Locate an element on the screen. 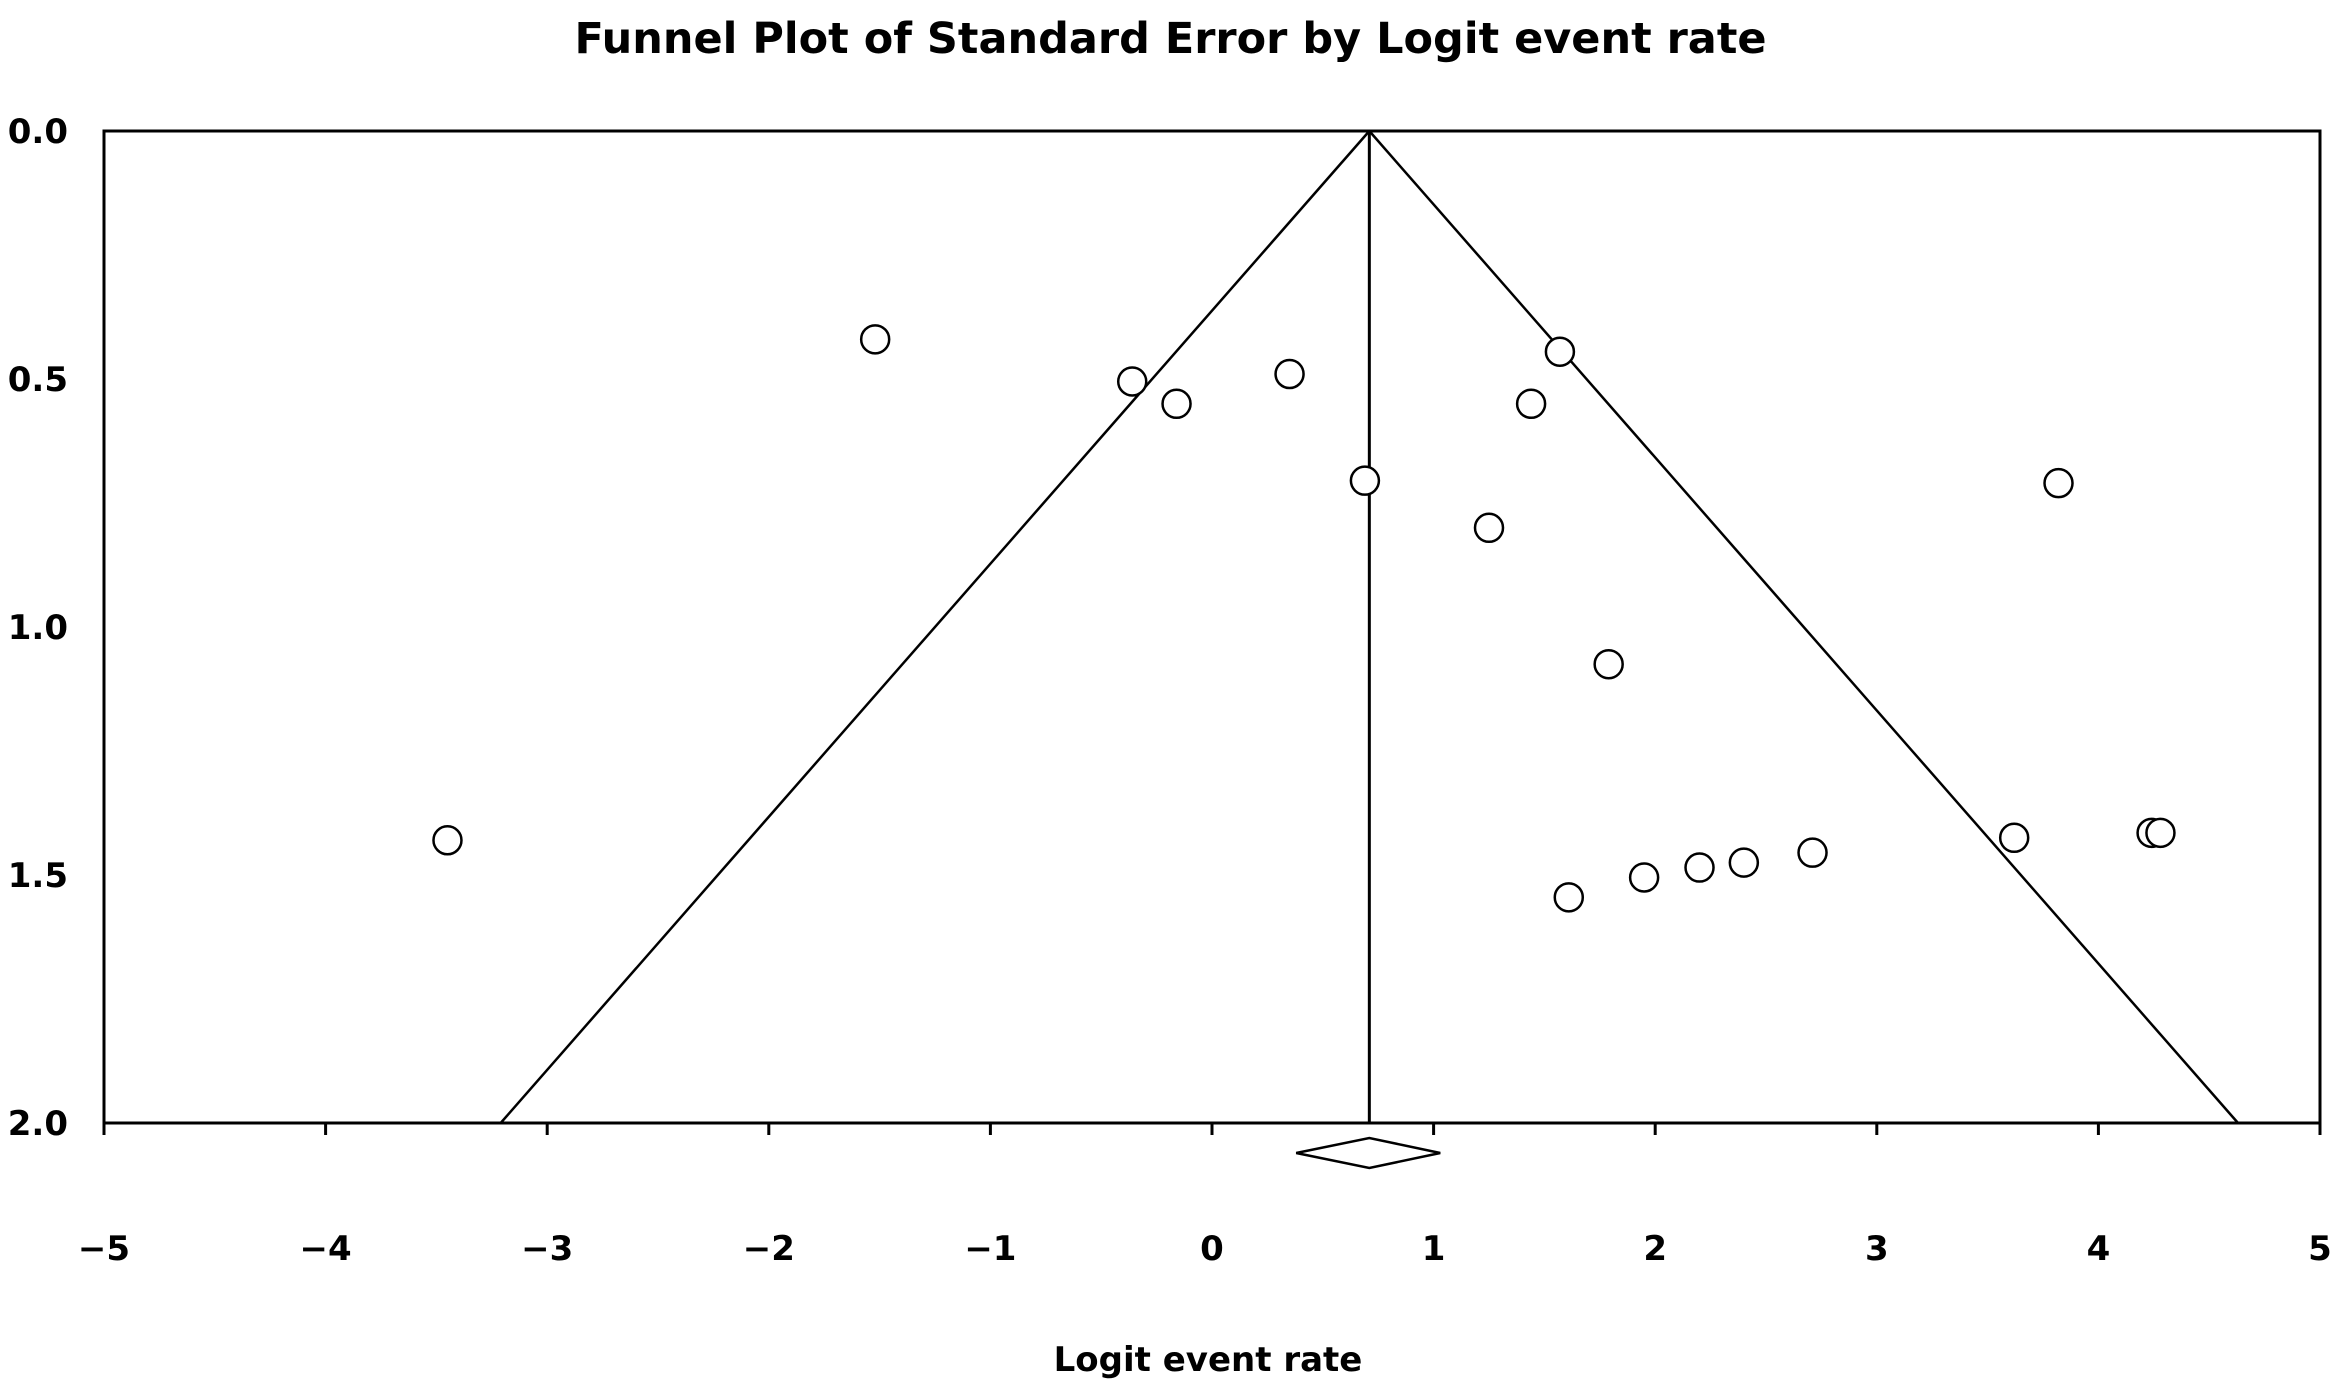  y-tick-label: 0.5 is located at coordinates (38, 380).